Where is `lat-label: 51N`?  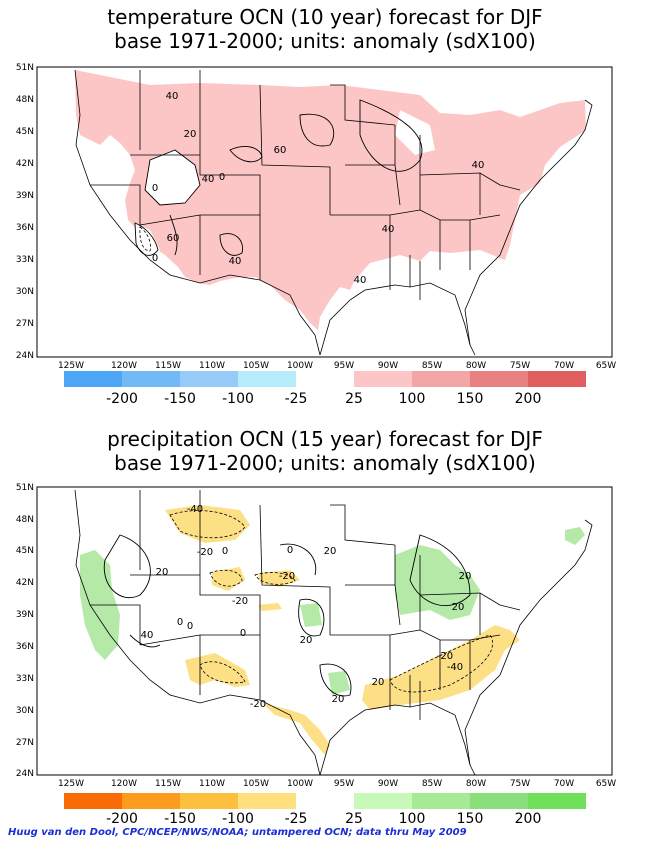 lat-label: 51N is located at coordinates (25, 68).